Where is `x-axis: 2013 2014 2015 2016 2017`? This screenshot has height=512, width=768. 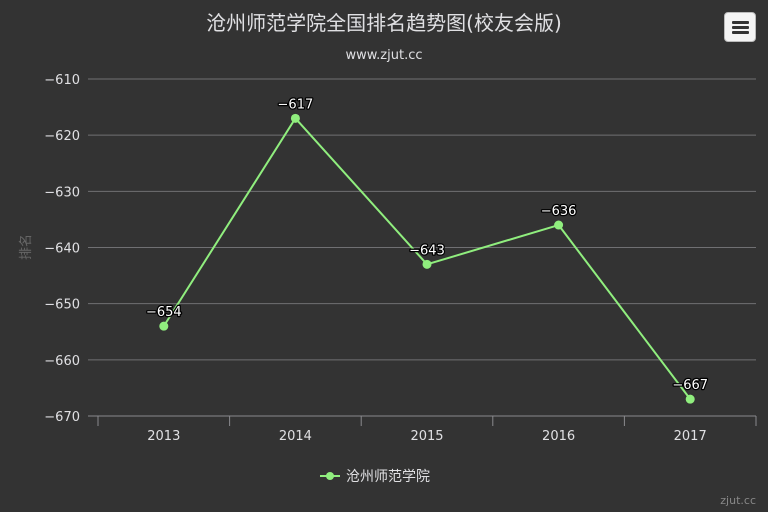
x-axis: 2013 2014 2015 2016 2017 is located at coordinates (427, 430).